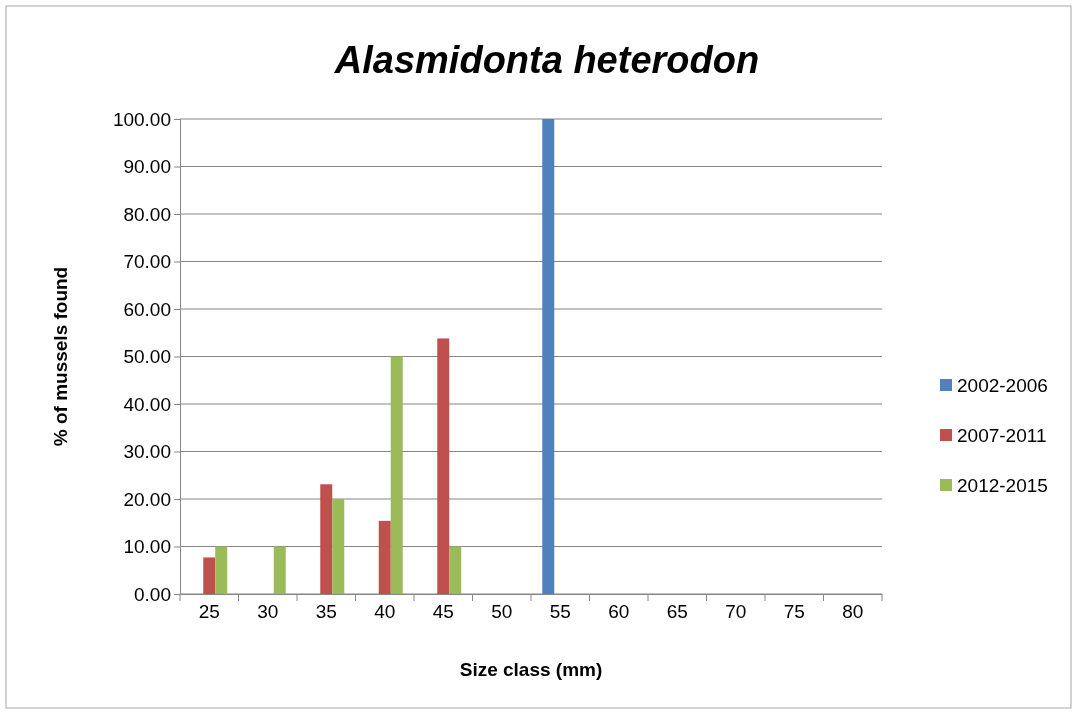  Describe the element at coordinates (385, 611) in the screenshot. I see `x-tick-label: 40` at that location.